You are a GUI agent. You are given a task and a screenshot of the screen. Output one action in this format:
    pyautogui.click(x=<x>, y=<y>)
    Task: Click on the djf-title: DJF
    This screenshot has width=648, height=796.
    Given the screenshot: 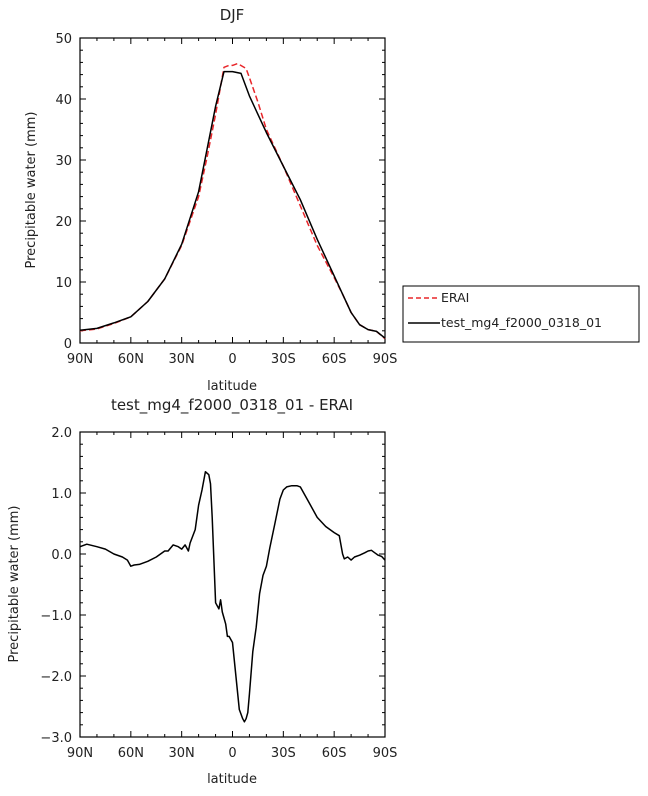 What is the action you would take?
    pyautogui.click(x=232, y=15)
    